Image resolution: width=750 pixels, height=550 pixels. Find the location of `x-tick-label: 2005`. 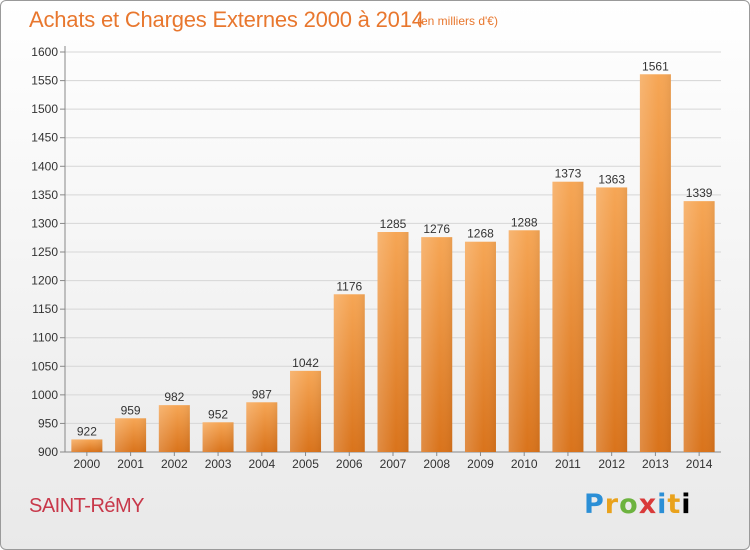

x-tick-label: 2005 is located at coordinates (305, 464).